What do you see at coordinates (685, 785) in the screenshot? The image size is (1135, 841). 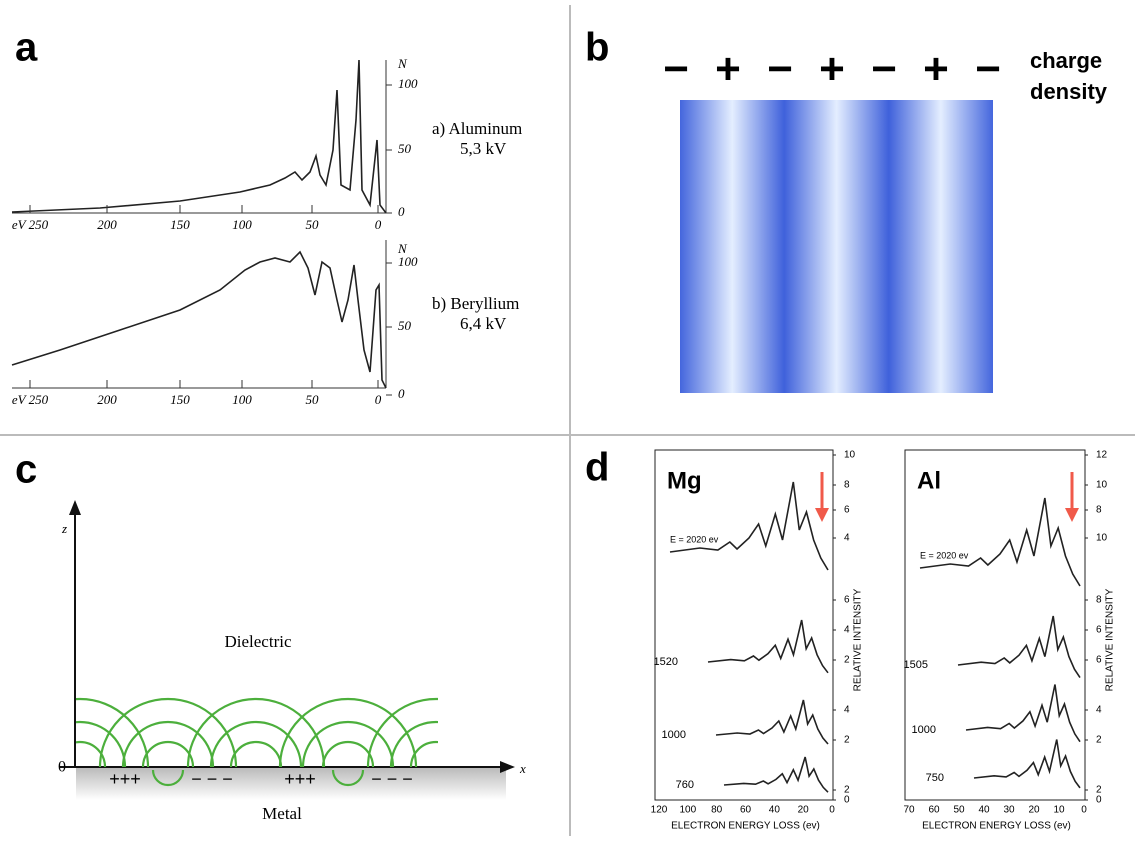 I see `energy-label: 760` at bounding box center [685, 785].